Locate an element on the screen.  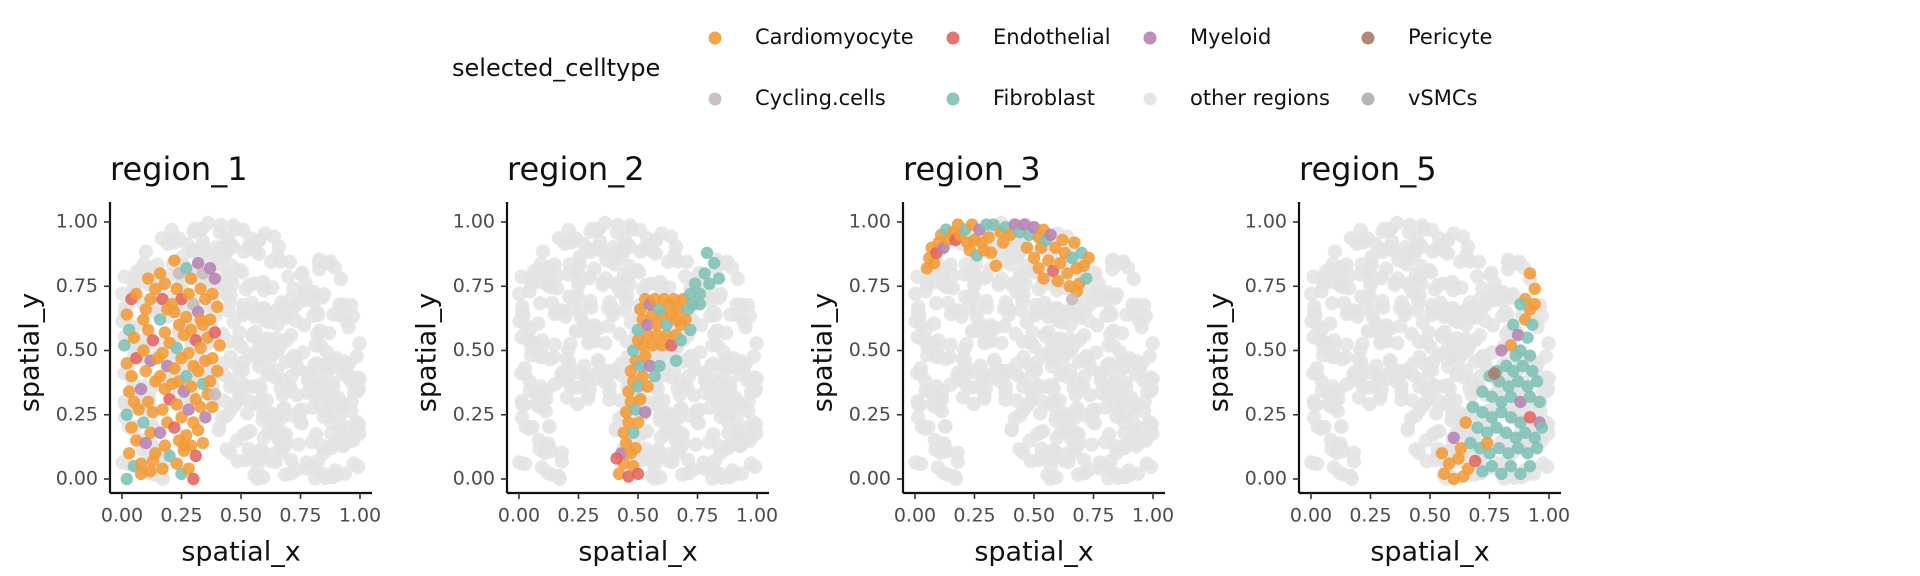
panel-title: region_2 is located at coordinates (576, 169).